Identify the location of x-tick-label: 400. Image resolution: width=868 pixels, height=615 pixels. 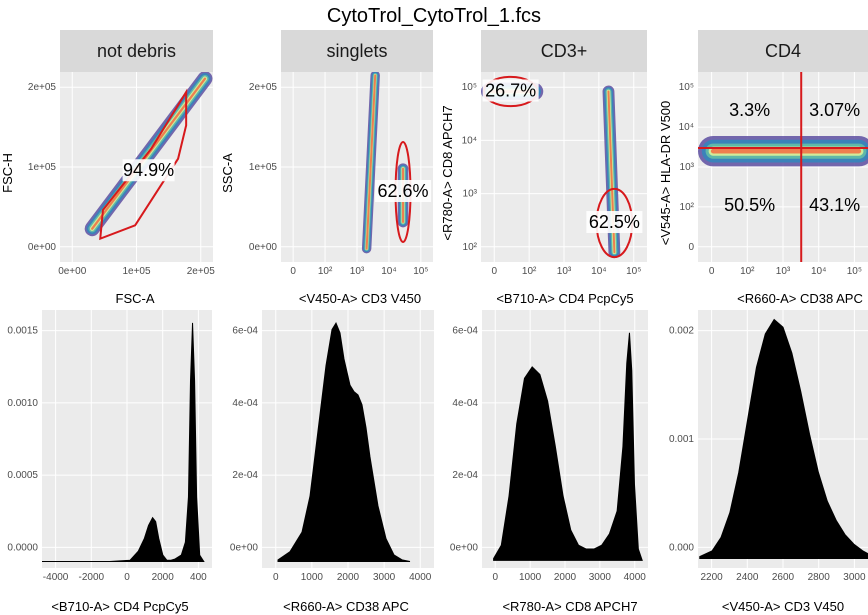
(198, 577).